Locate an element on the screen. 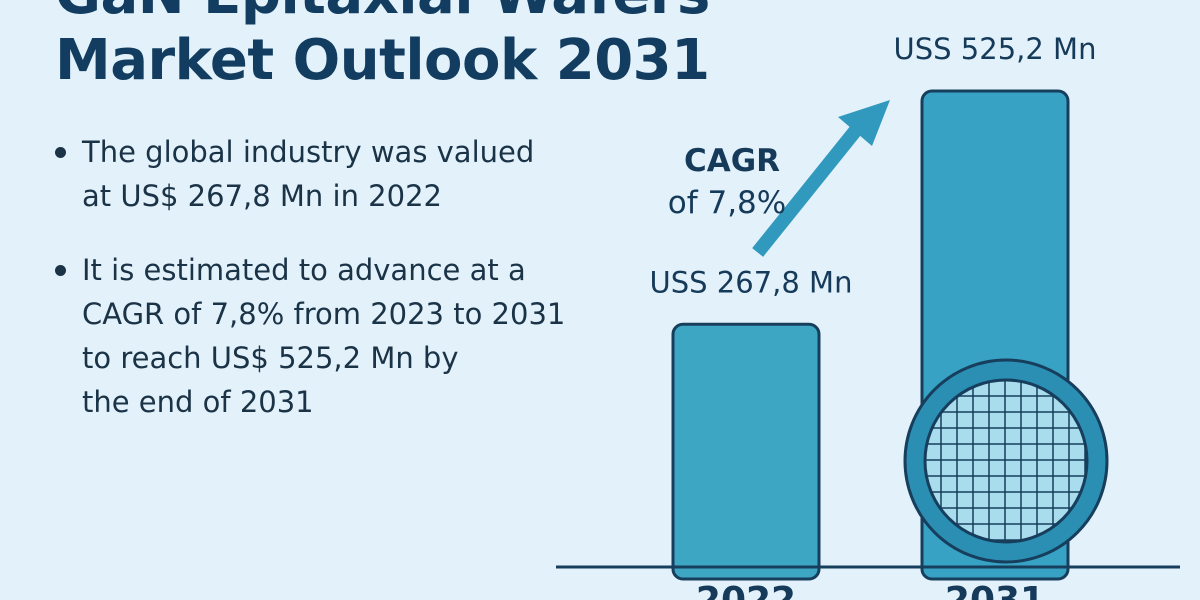 The image size is (1200, 600). data-label-2022: USS 267,8 Mn is located at coordinates (751, 282).